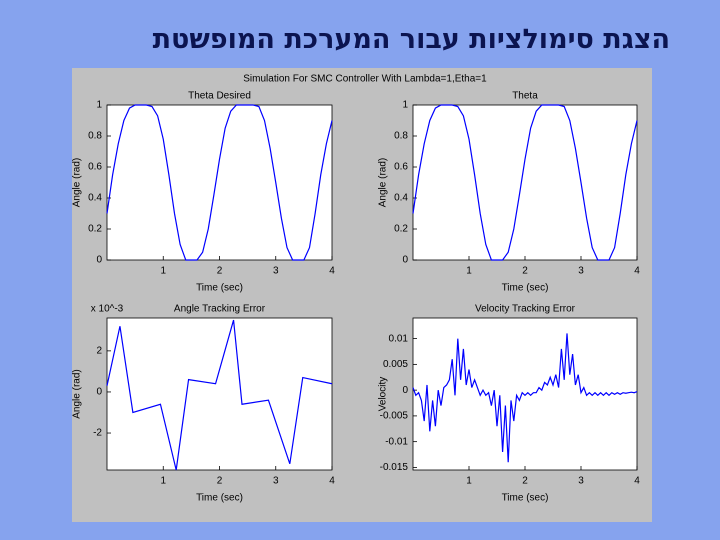  Describe the element at coordinates (99, 351) in the screenshot. I see `y-tick-label: 2` at that location.